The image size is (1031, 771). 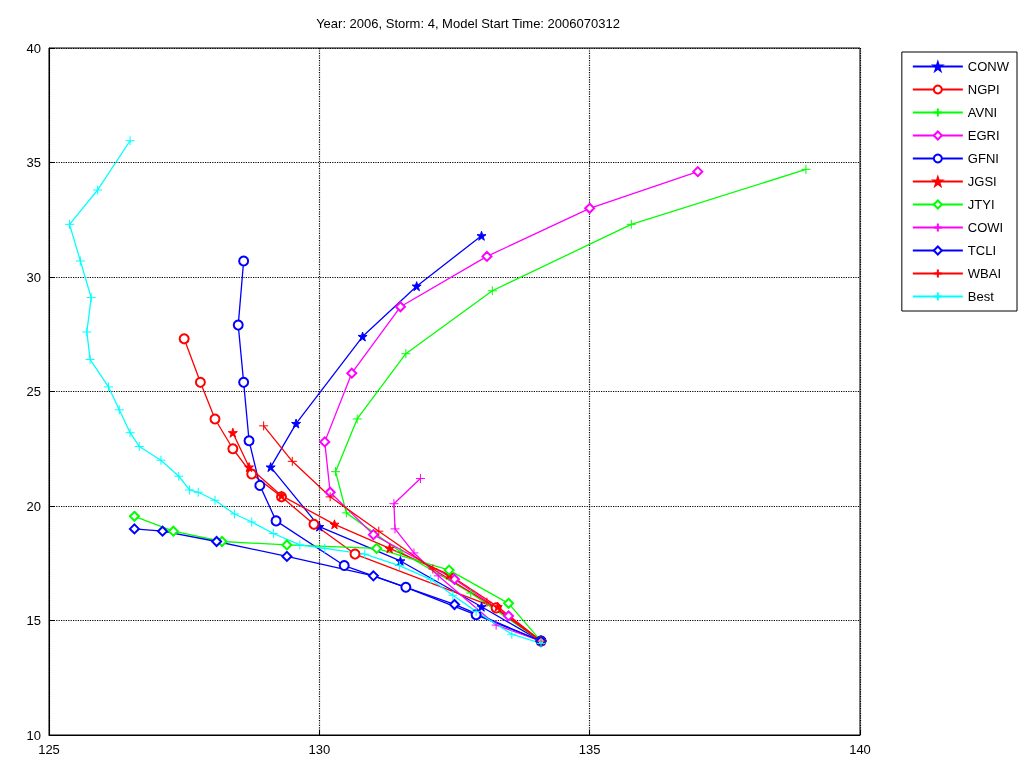 What do you see at coordinates (33, 48) in the screenshot?
I see `y-tick-label: 40` at bounding box center [33, 48].